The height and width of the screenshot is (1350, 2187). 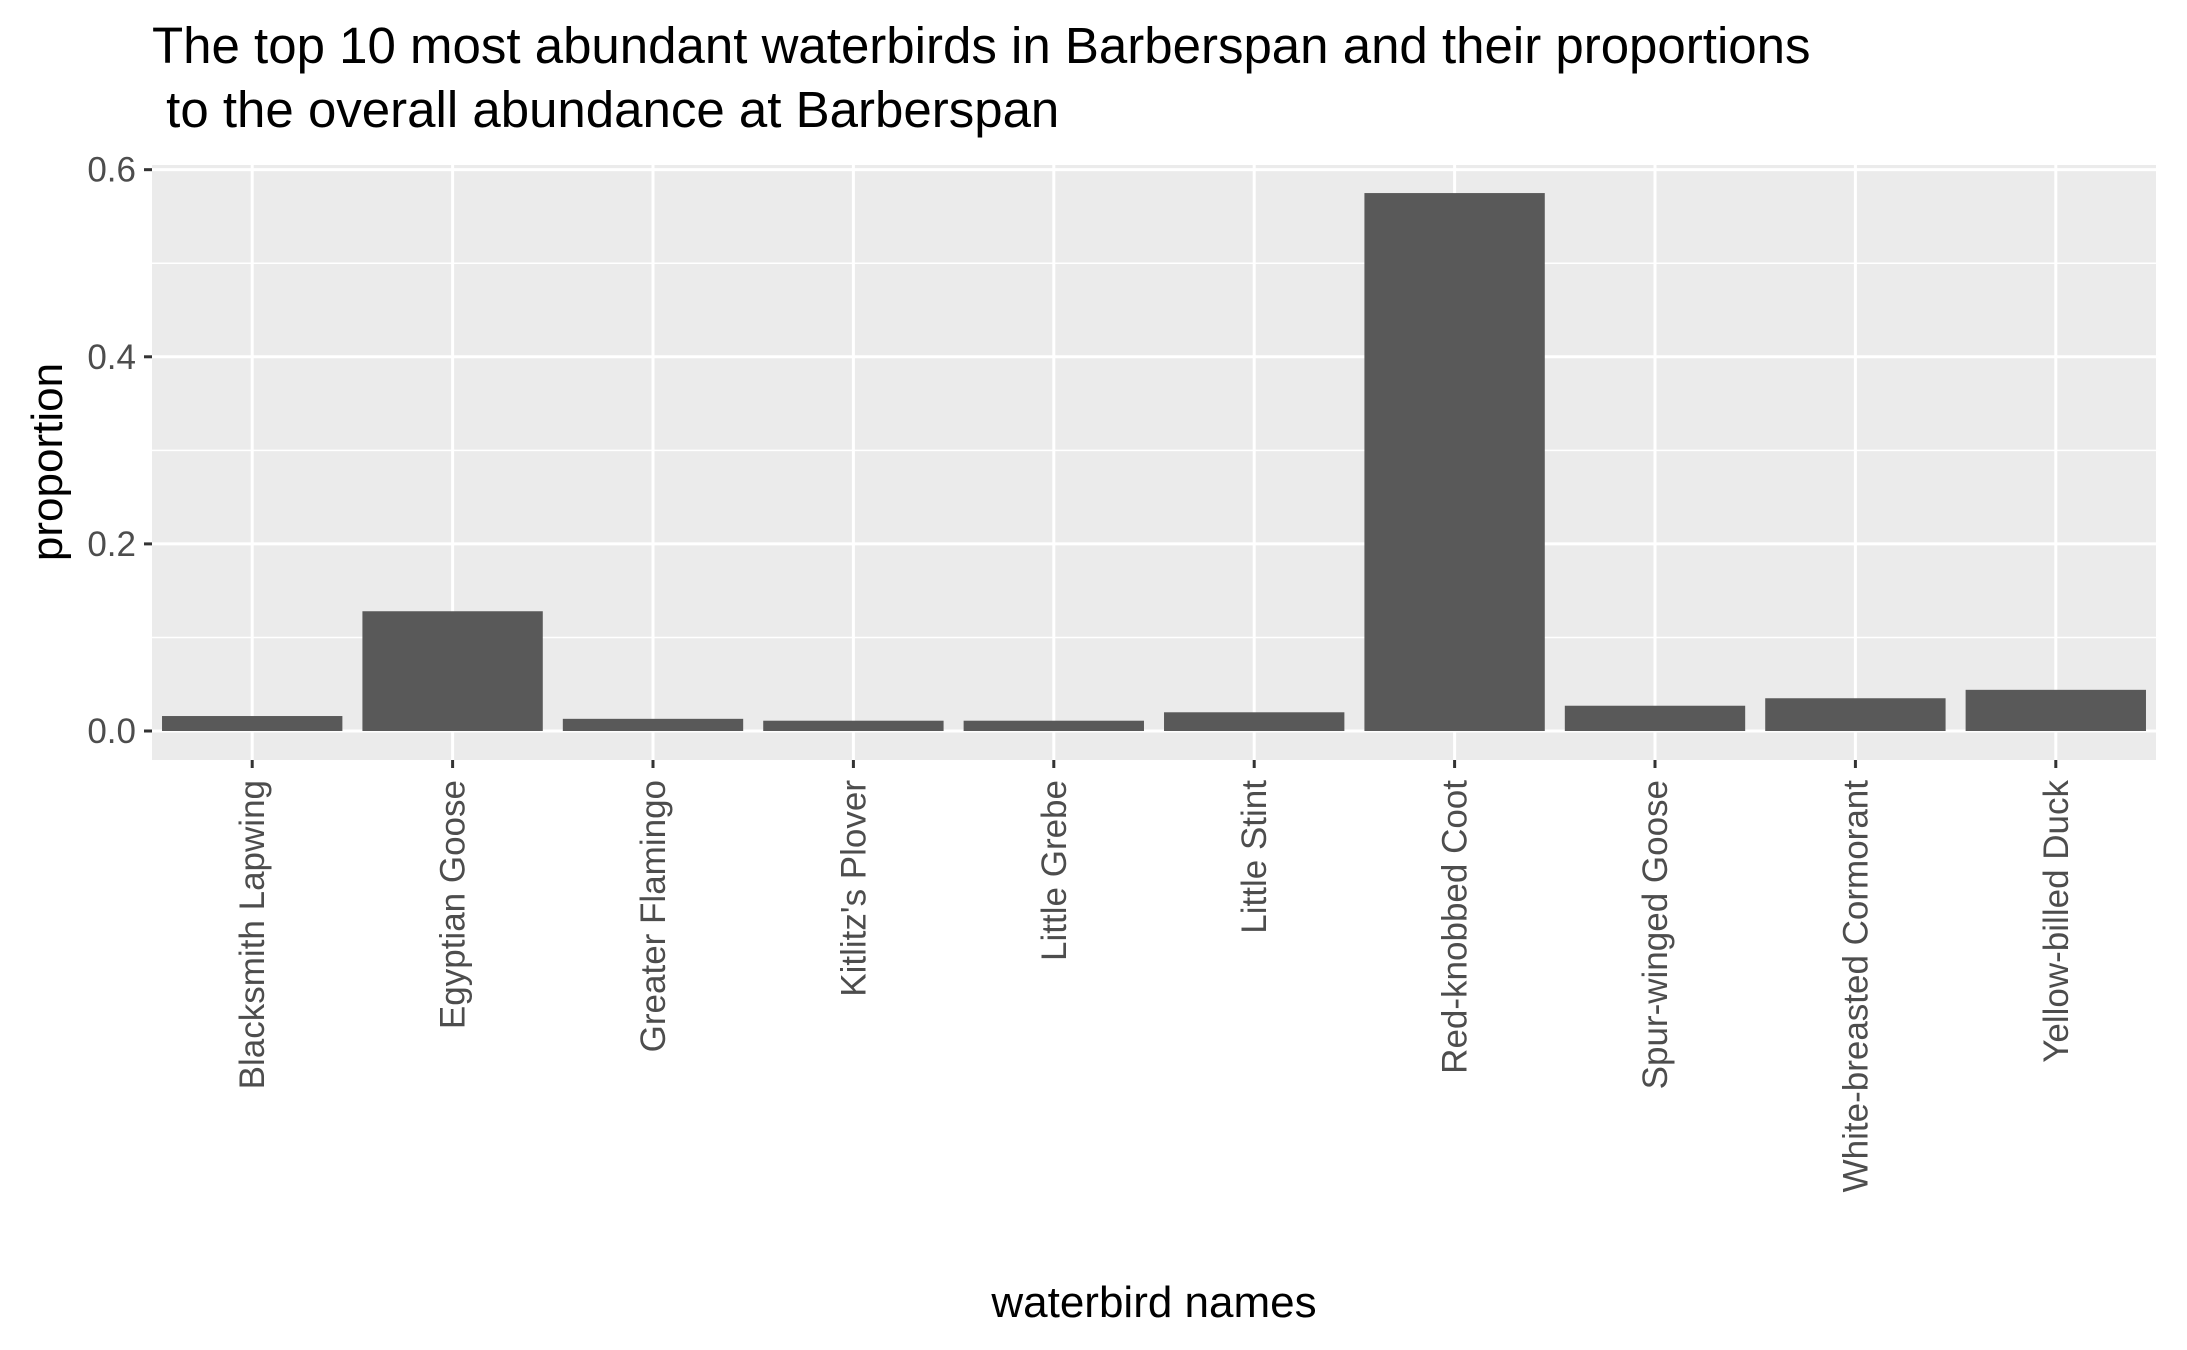 I want to click on x-tick-label: Little Grebe, so click(x=1054, y=870).